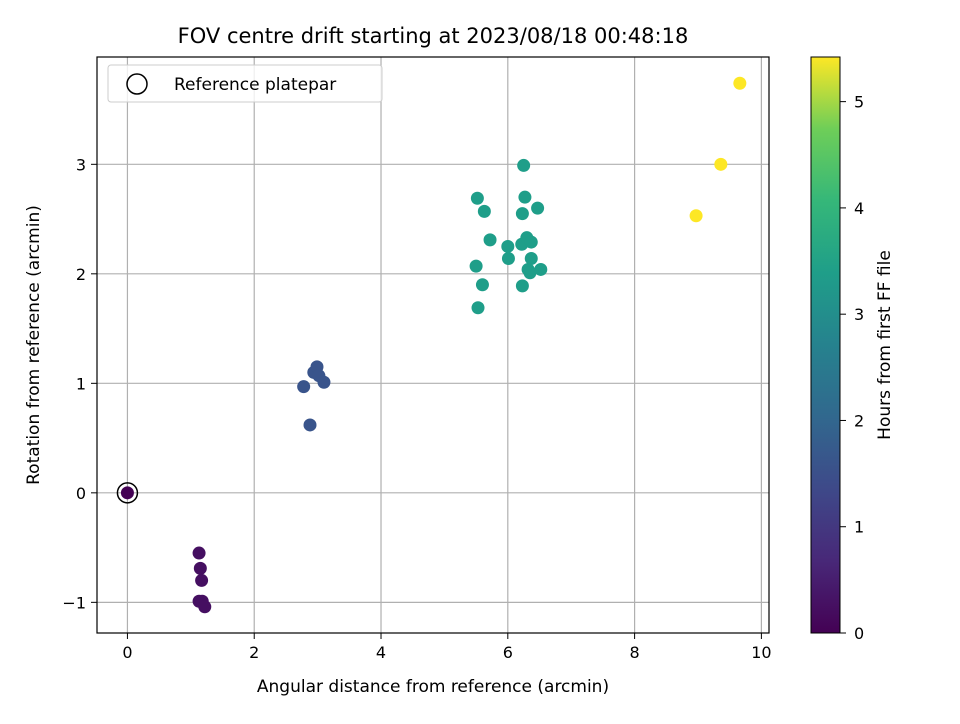 This screenshot has width=960, height=724. I want to click on y-axis-label: Rotation from reference (arcmin), so click(34, 345).